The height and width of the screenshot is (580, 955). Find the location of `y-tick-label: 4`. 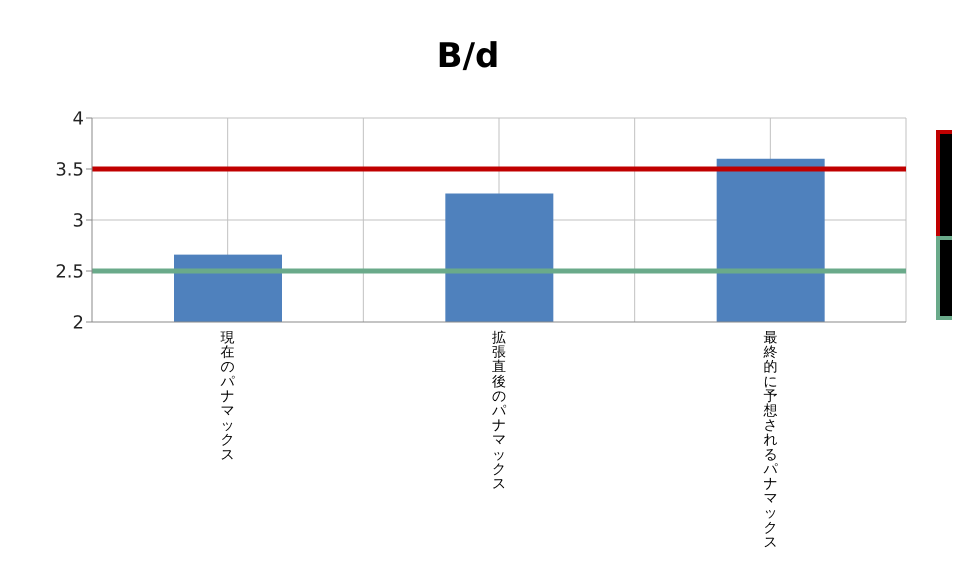

y-tick-label: 4 is located at coordinates (78, 119).